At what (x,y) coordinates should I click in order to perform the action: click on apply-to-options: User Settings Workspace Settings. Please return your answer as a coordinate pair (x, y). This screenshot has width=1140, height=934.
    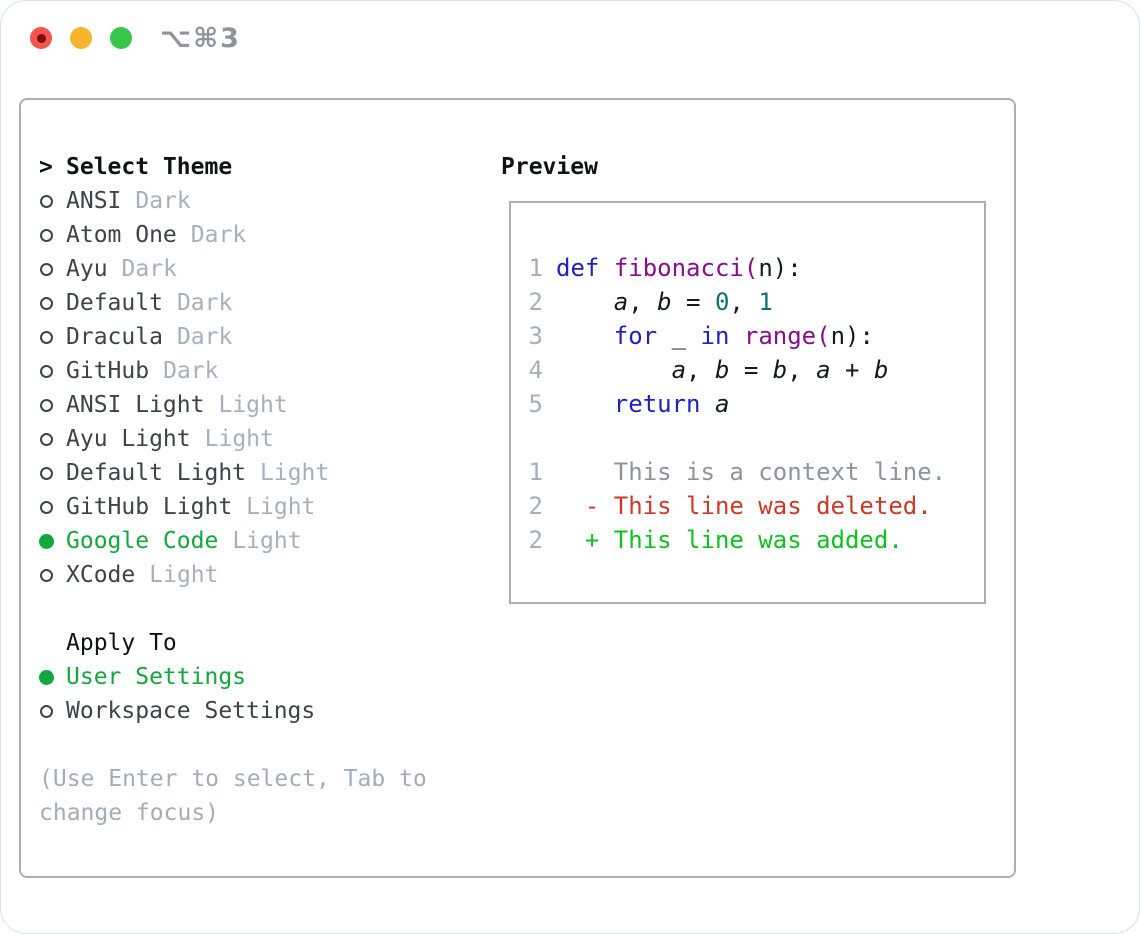
    Looking at the image, I should click on (259, 694).